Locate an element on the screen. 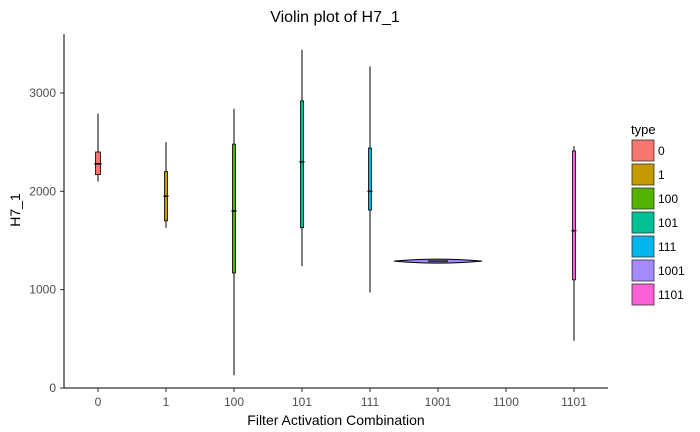  y-tick-label: 0 is located at coordinates (52, 388).